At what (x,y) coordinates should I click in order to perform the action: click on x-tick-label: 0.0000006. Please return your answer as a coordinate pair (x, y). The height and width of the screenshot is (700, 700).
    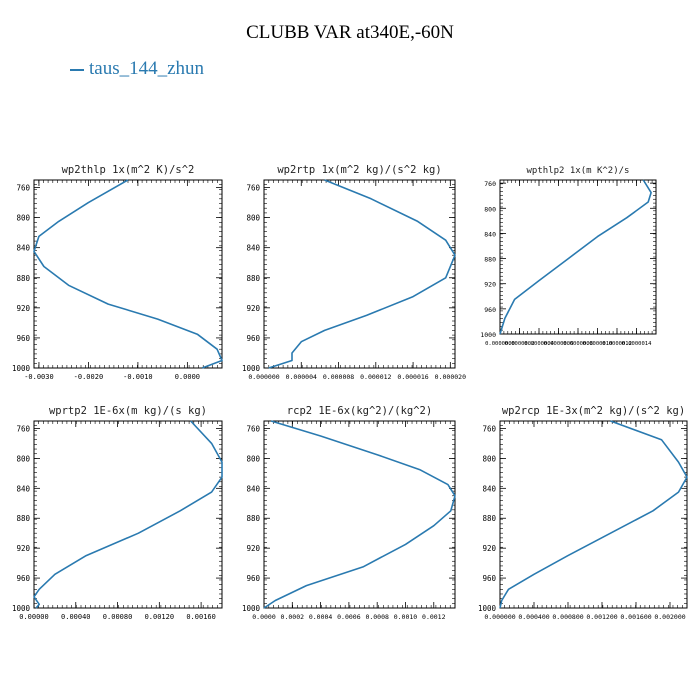
    Looking at the image, I should click on (559, 344).